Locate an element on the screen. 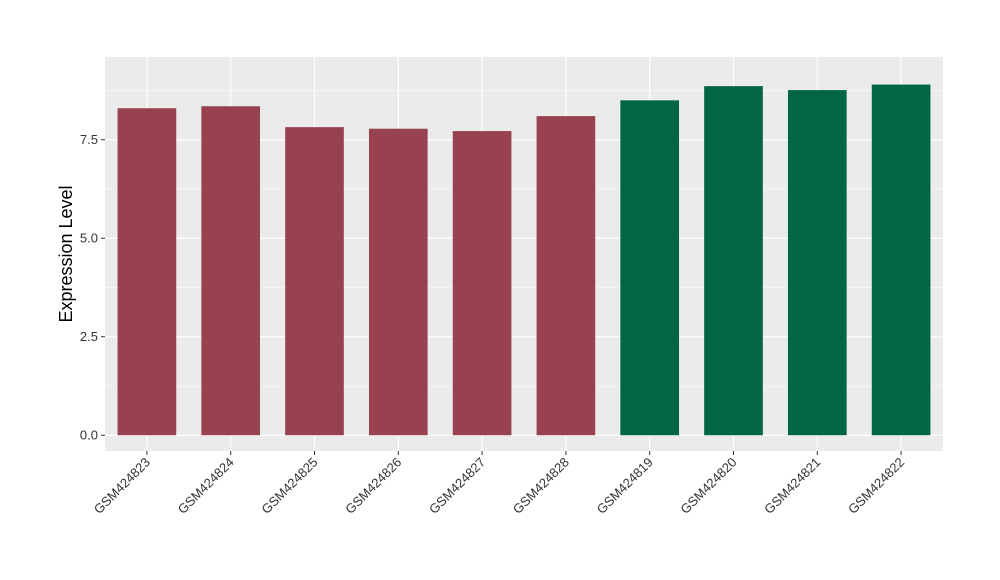 The image size is (1000, 580). bar-GSM424828 is located at coordinates (566, 276).